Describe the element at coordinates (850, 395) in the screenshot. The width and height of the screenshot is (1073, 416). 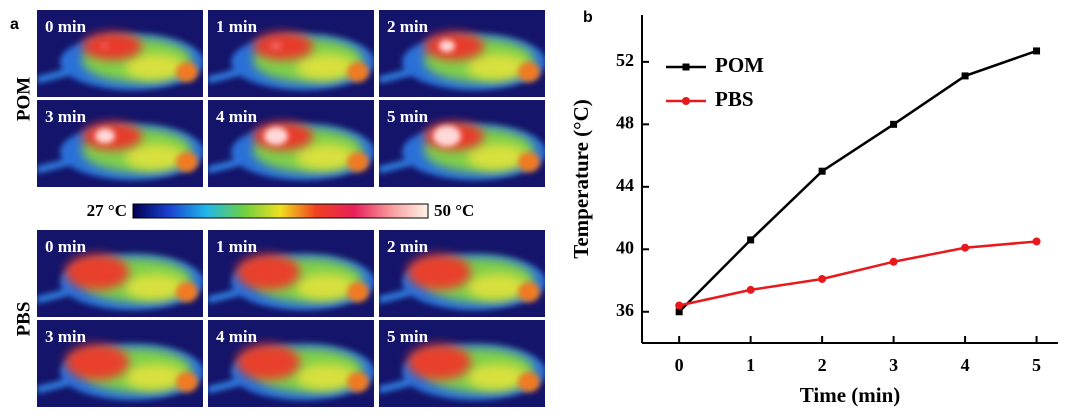
I see `x-axis-label: Time (min)` at that location.